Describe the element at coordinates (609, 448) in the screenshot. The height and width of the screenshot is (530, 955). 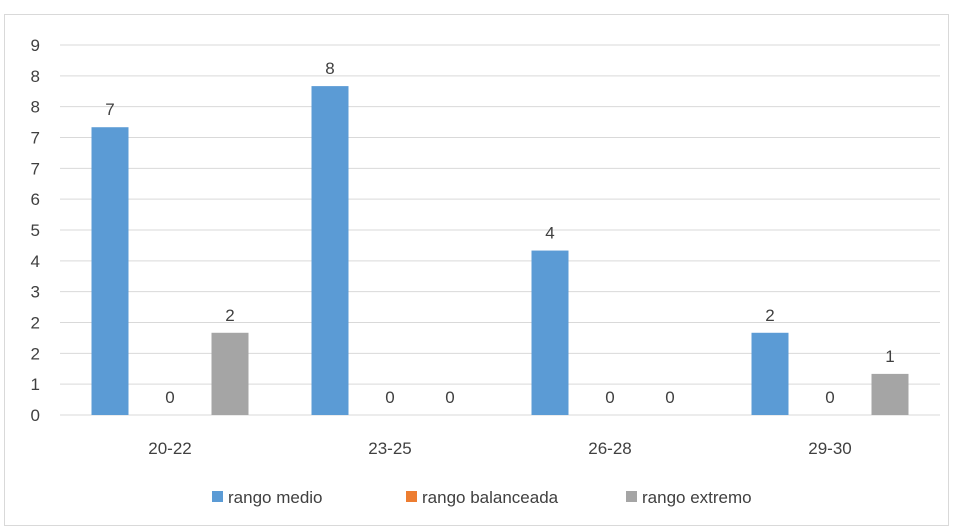
I see `x-tick-label: 26-28` at that location.